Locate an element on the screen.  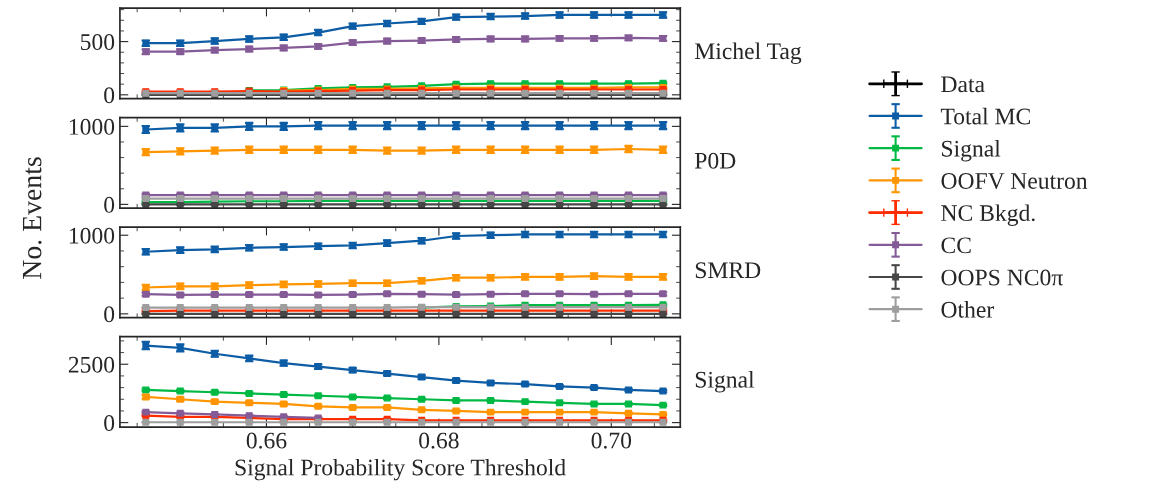
y-tick-label: 2500 is located at coordinates (91, 364).